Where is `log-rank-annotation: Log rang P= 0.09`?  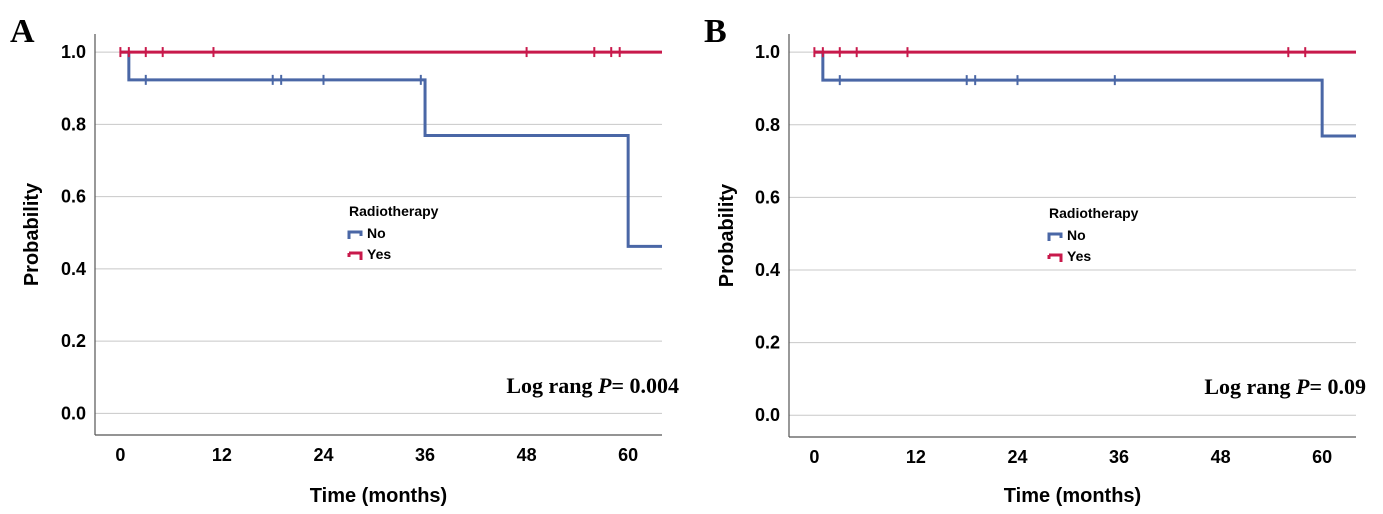 log-rank-annotation: Log rang P= 0.09 is located at coordinates (1285, 386).